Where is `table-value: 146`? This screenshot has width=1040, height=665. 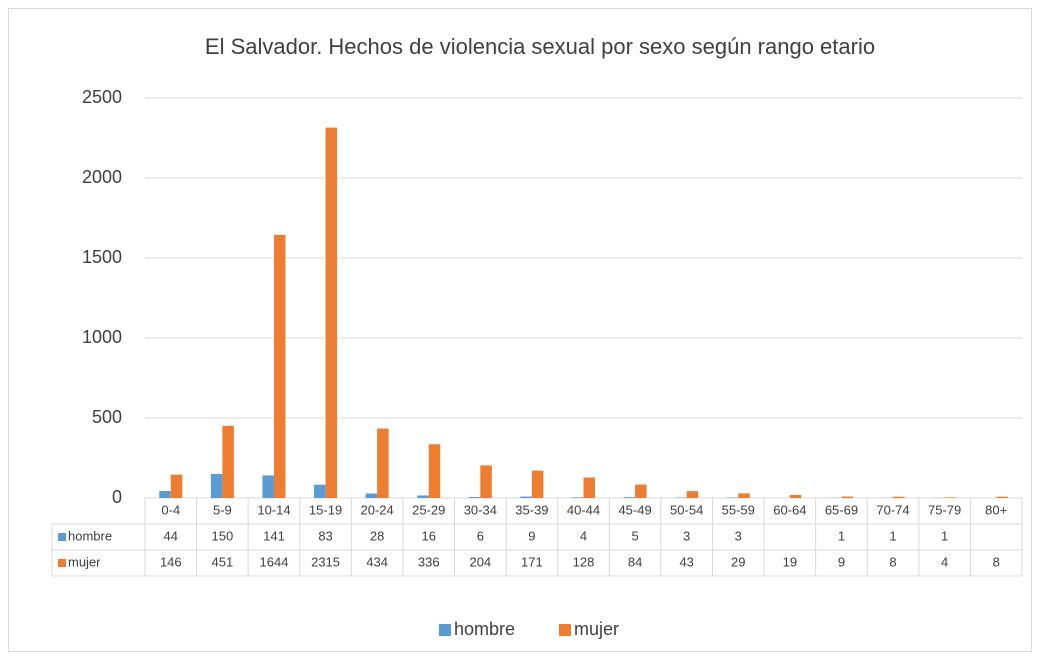 table-value: 146 is located at coordinates (171, 561).